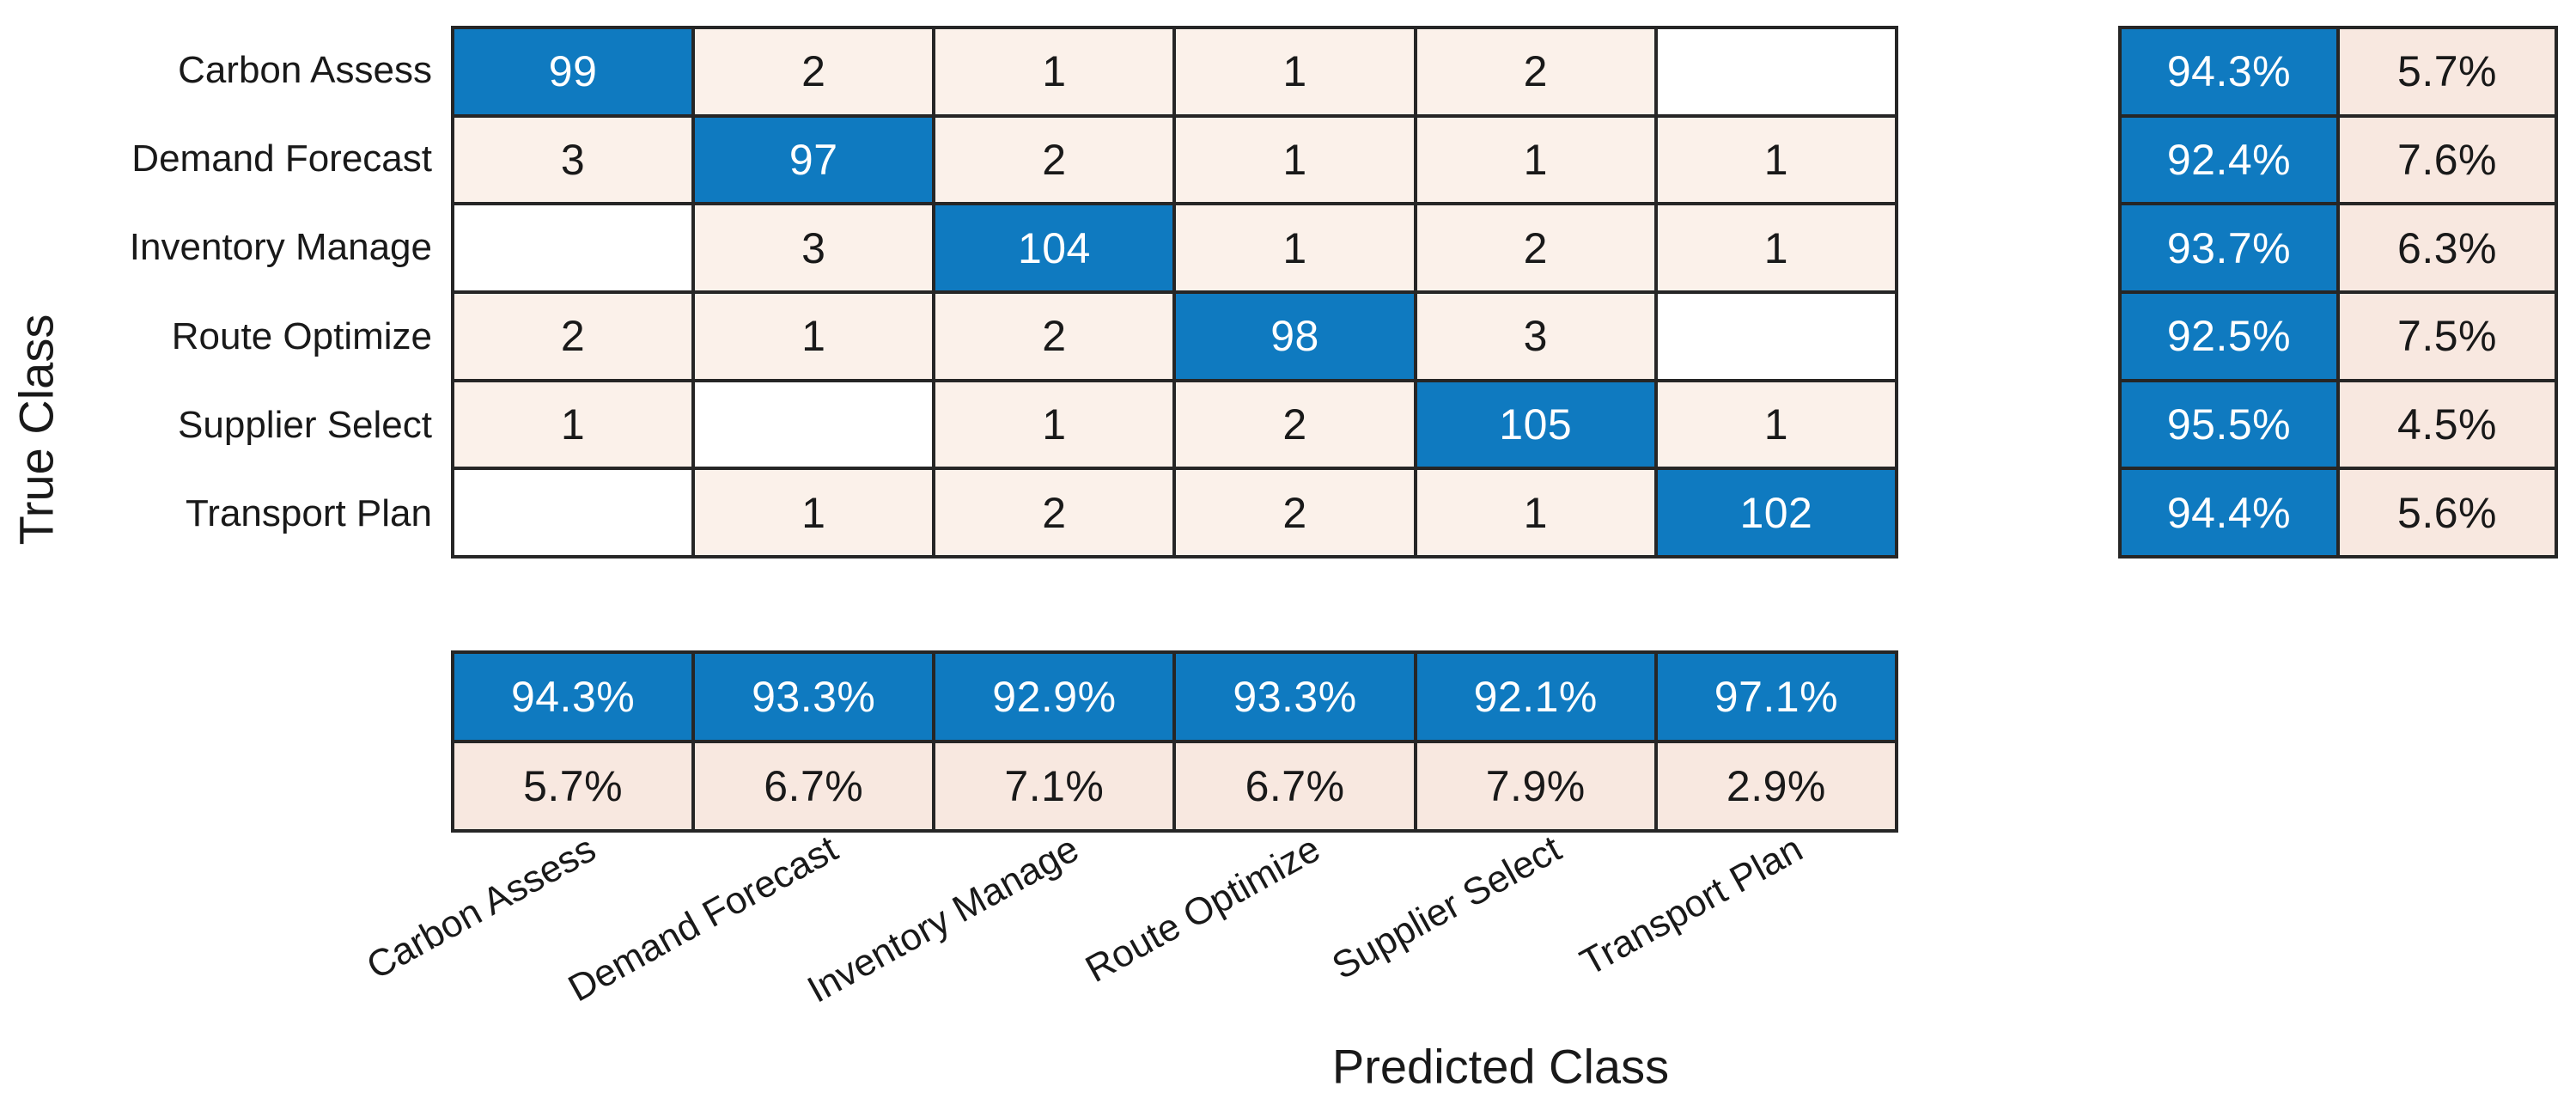 The height and width of the screenshot is (1117, 2576). I want to click on matrix-cell-r4c0: 1, so click(573, 424).